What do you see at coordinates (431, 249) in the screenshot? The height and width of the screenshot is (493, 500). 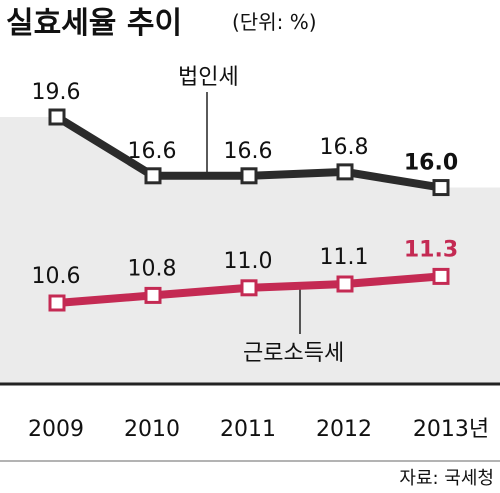 I see `income-label-2013: 11.3` at bounding box center [431, 249].